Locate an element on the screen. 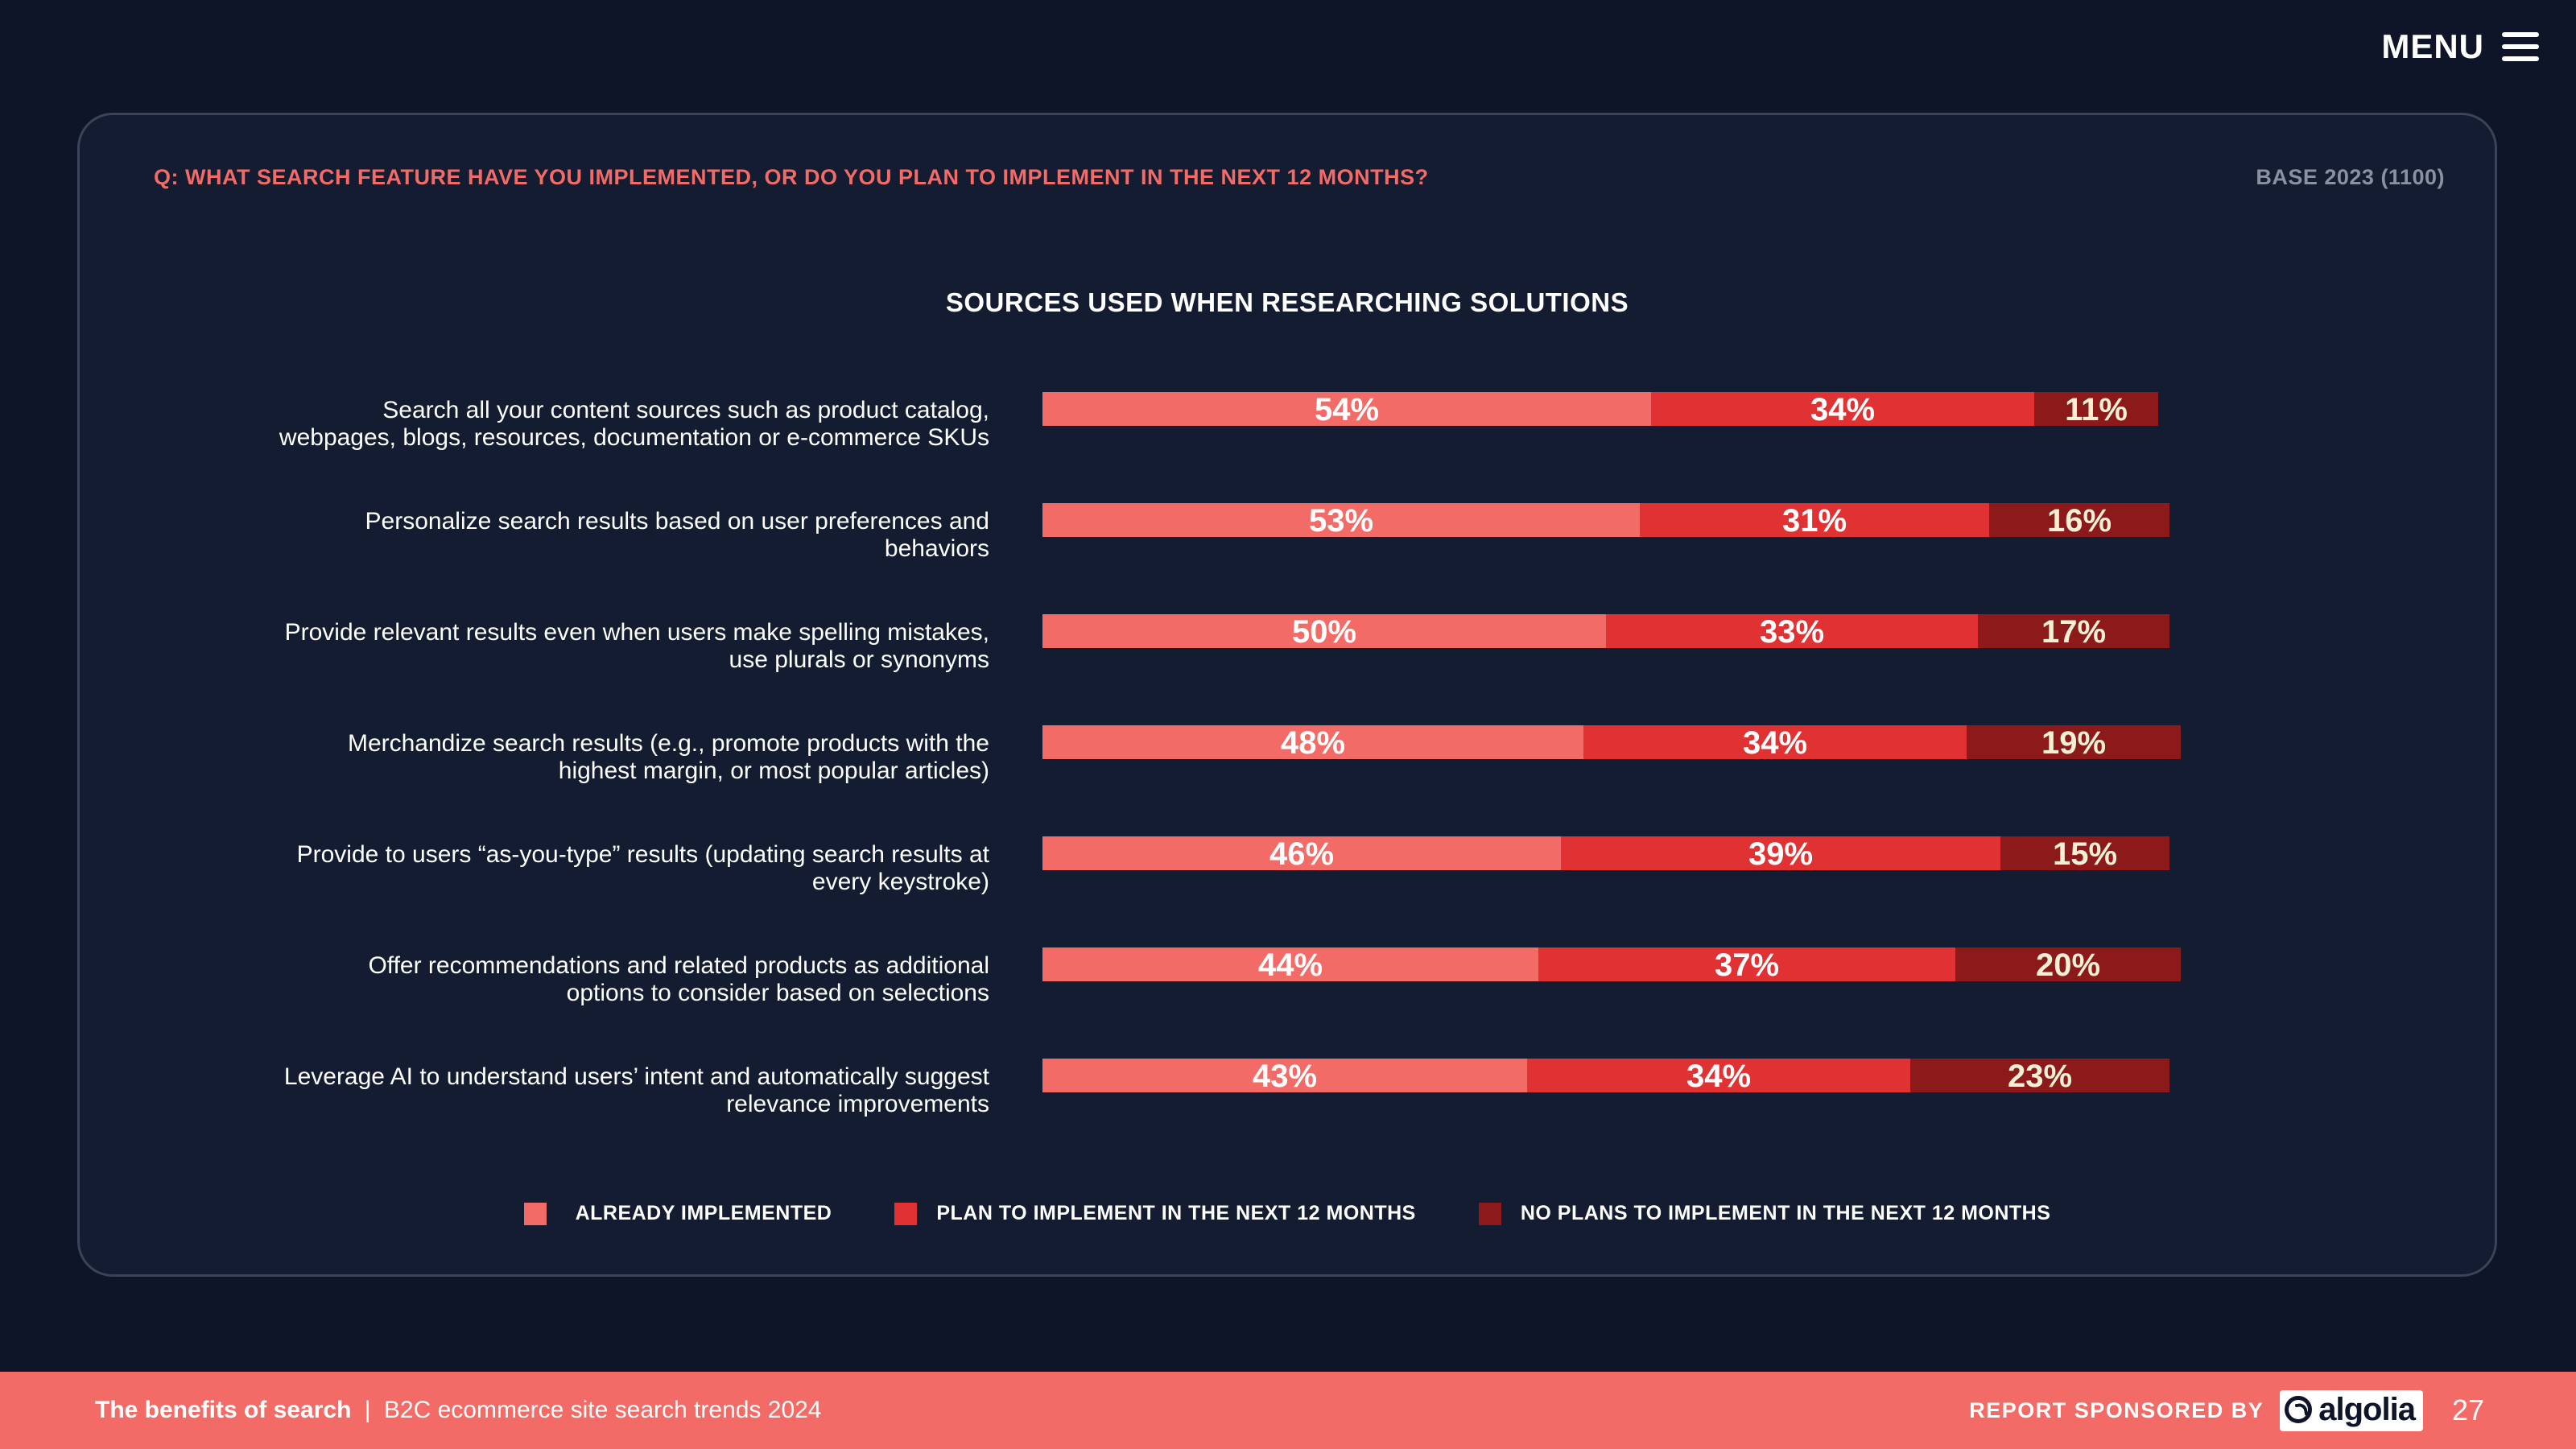  bar-value-label: 31% is located at coordinates (1814, 521).